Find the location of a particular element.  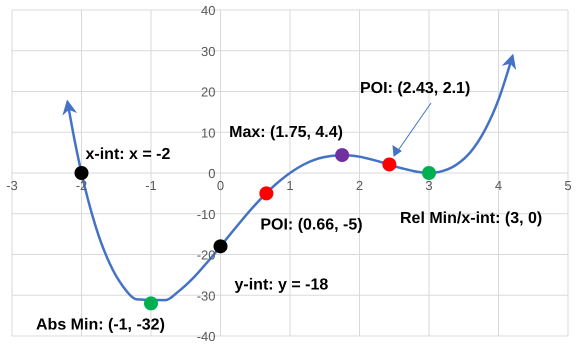

y-tick-label: -40 is located at coordinates (206, 336).